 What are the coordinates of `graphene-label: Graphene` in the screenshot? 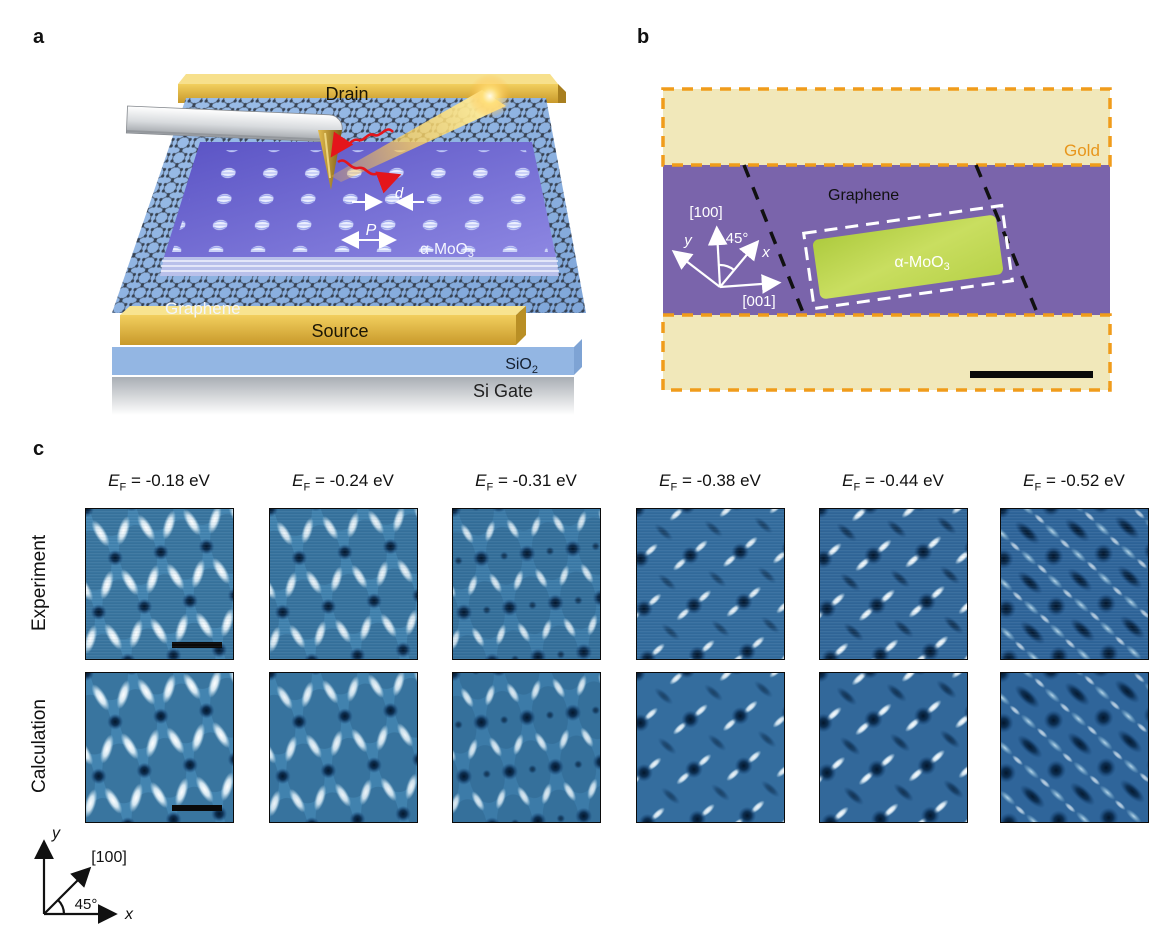 It's located at (203, 308).